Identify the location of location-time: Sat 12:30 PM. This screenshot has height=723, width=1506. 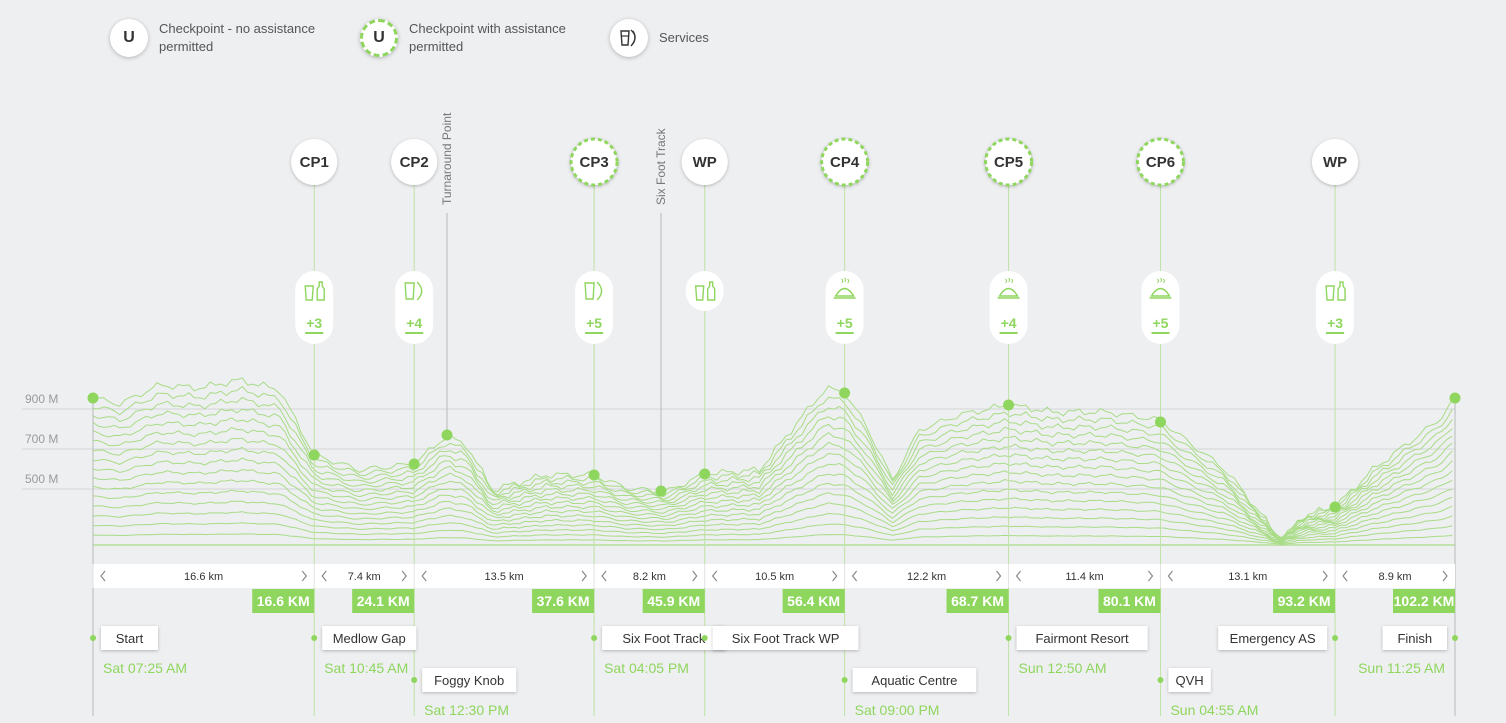
(466, 710).